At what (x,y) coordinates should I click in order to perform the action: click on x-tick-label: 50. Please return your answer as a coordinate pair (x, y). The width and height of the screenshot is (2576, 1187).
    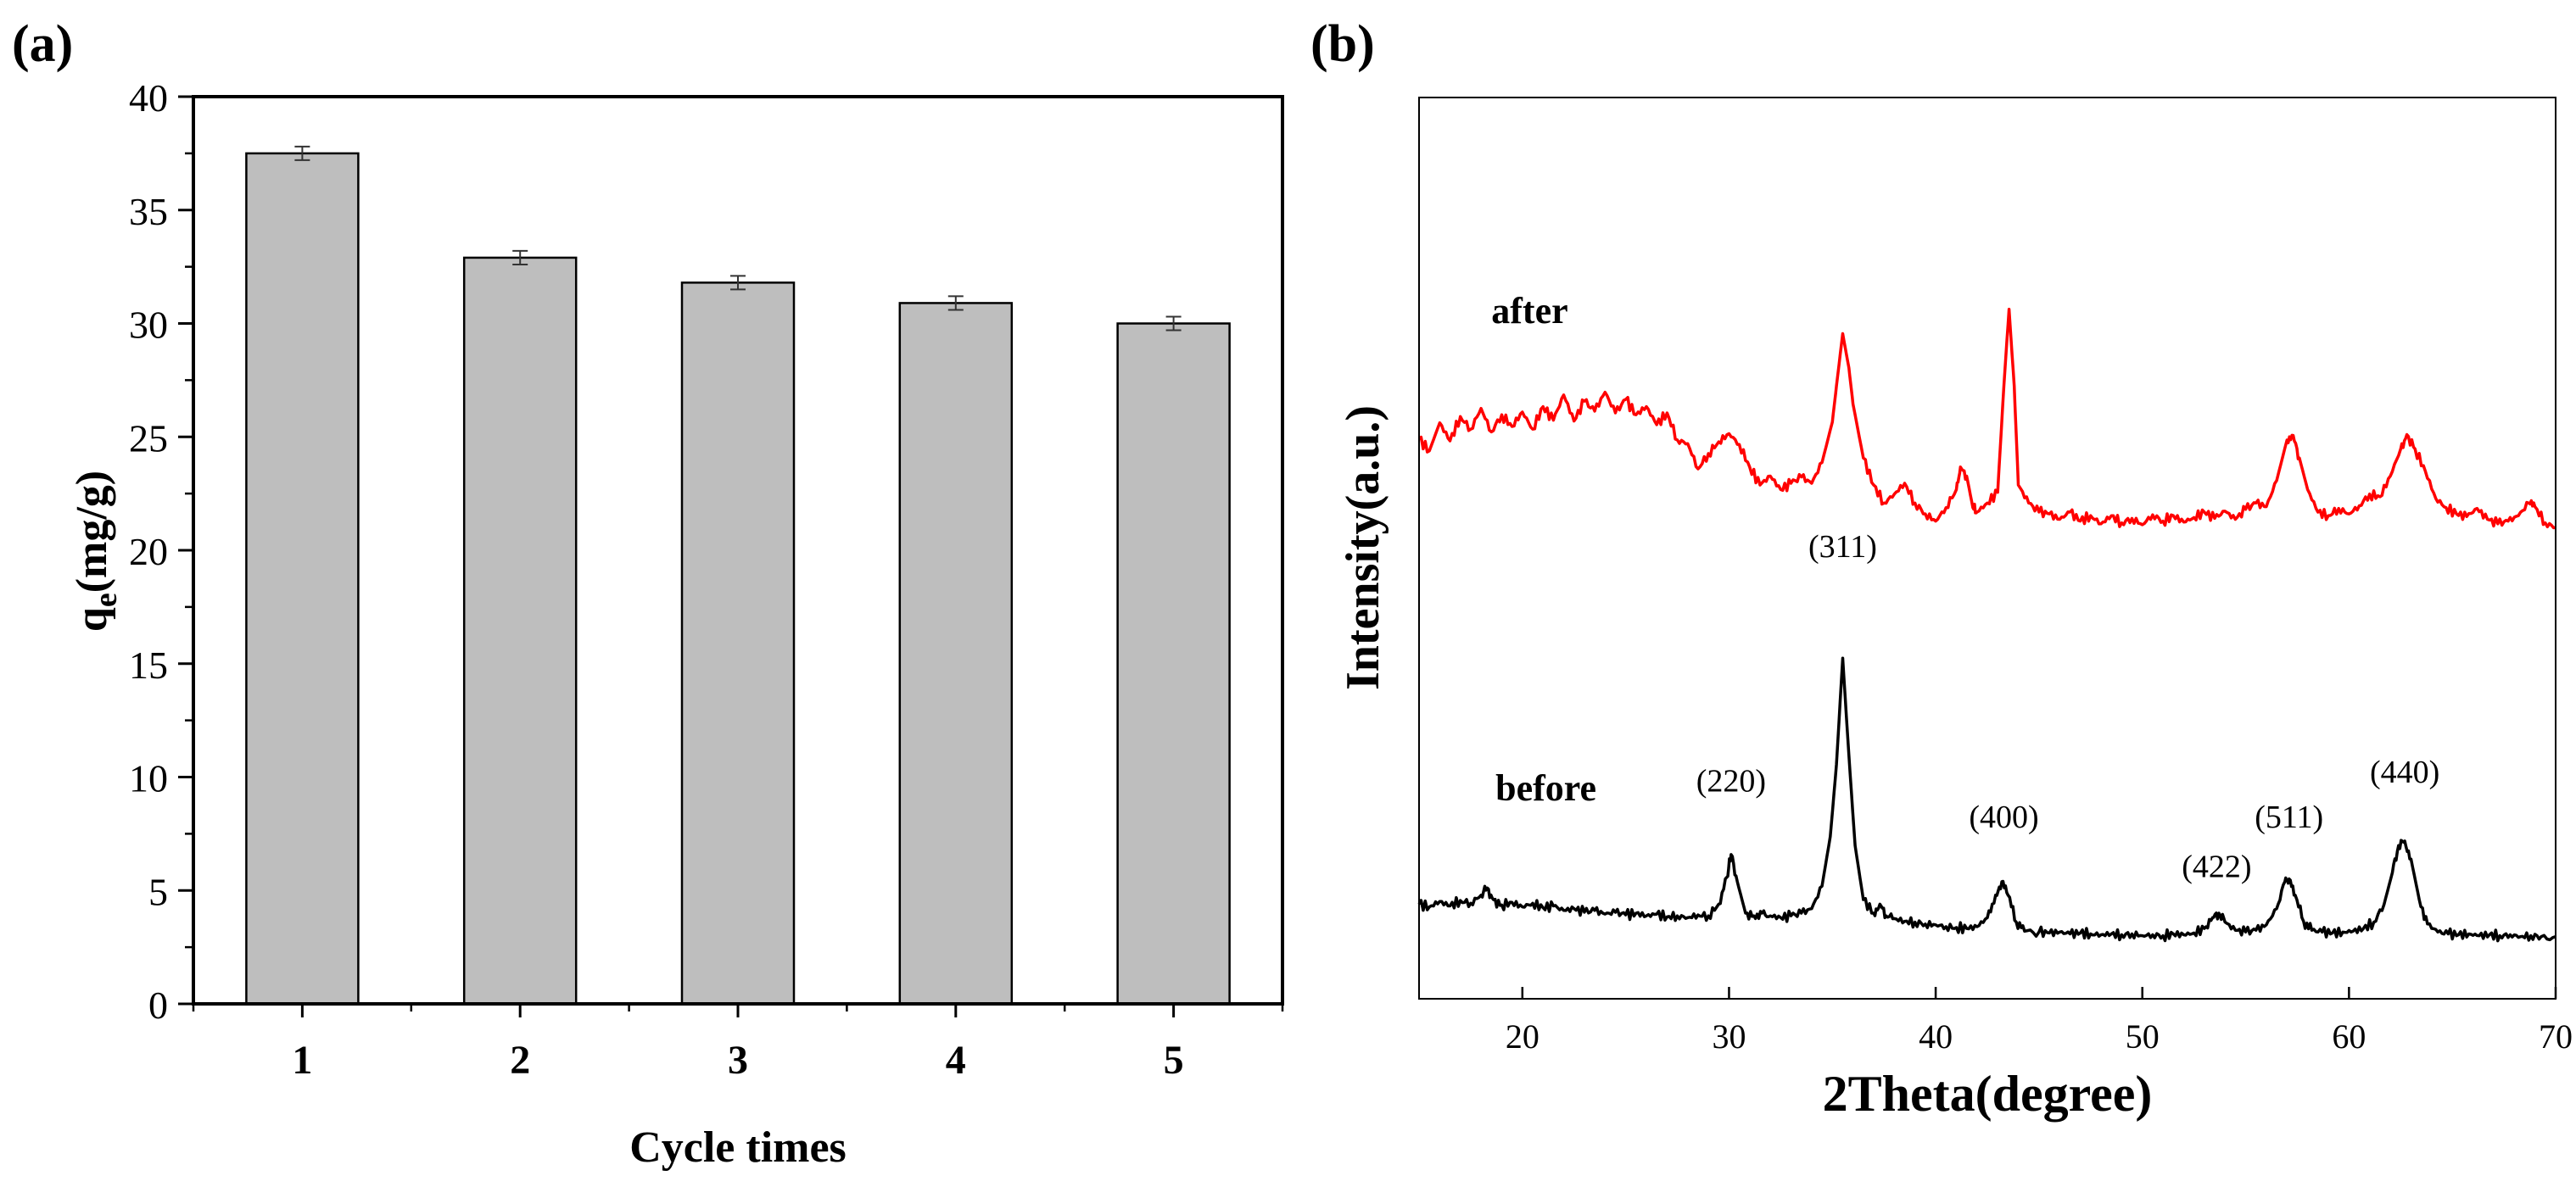
    Looking at the image, I should click on (2143, 1036).